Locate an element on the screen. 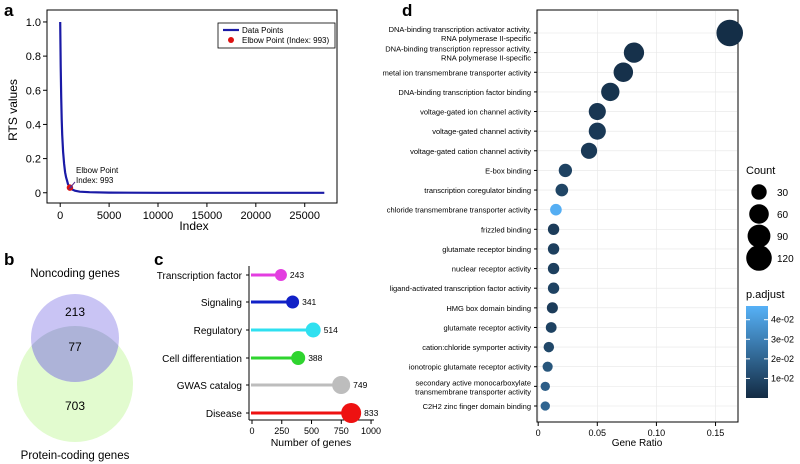 The width and height of the screenshot is (800, 464). panel-a-y-tick-label: 0.4 is located at coordinates (33, 125).